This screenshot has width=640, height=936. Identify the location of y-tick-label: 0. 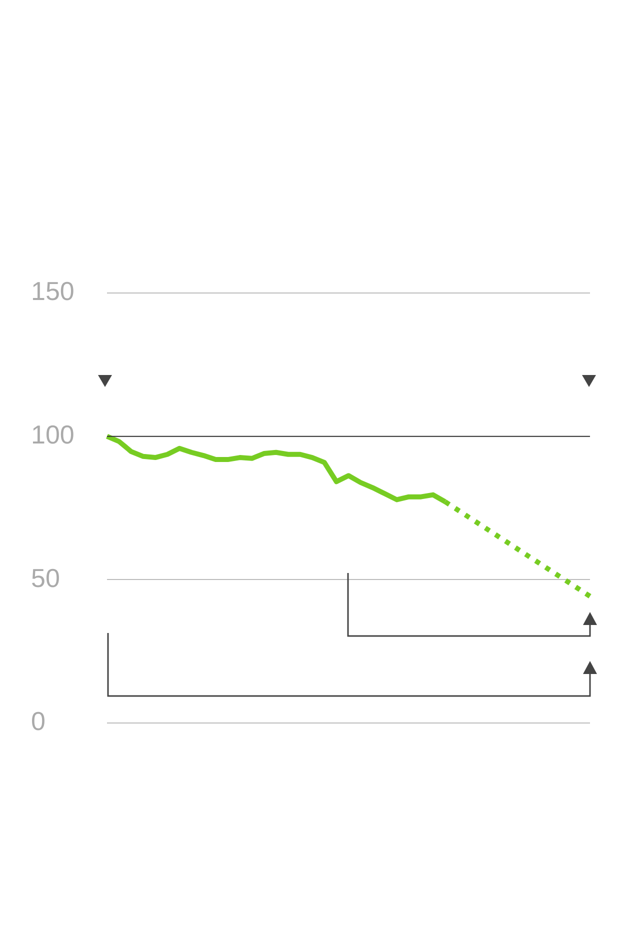
(38, 721).